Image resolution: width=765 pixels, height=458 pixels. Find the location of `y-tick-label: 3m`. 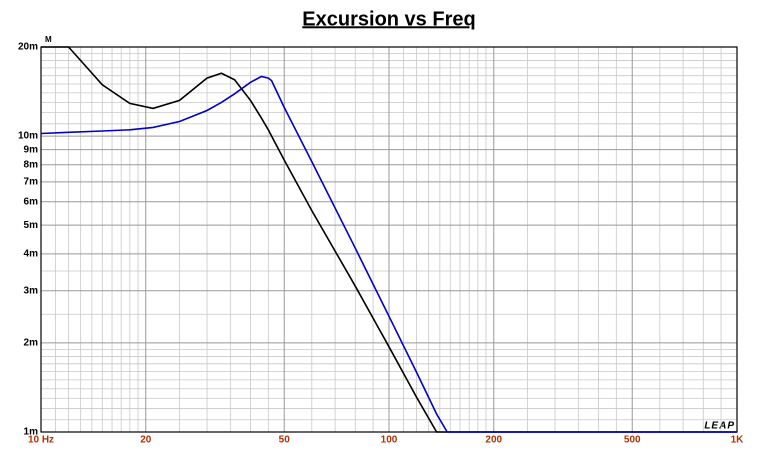

y-tick-label: 3m is located at coordinates (31, 290).